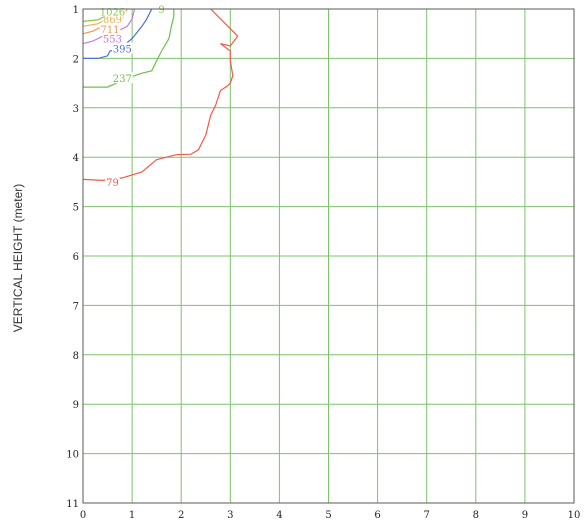 Image resolution: width=587 pixels, height=526 pixels. Describe the element at coordinates (132, 515) in the screenshot. I see `x-tick-label: 1` at that location.